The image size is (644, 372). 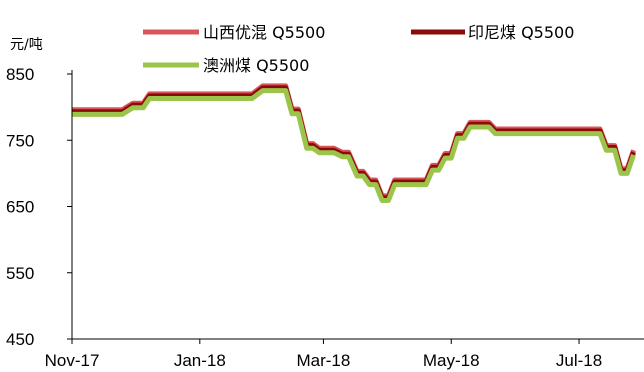 I want to click on legend-label-2: 印尼煤 Q5500, so click(x=521, y=32).